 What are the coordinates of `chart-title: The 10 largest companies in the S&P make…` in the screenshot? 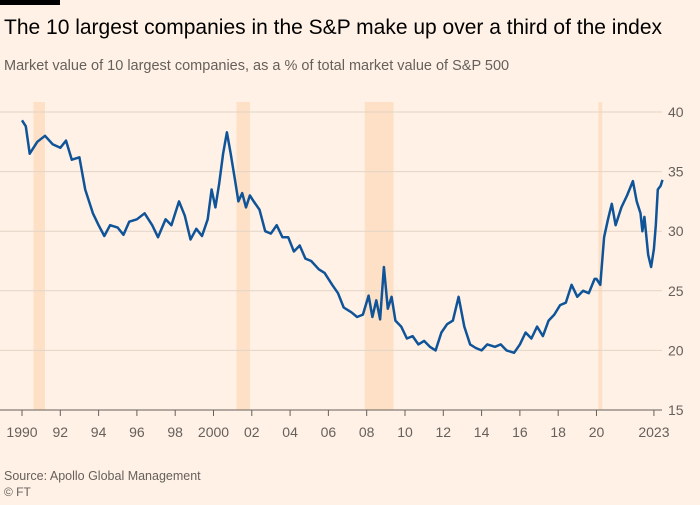 It's located at (333, 27).